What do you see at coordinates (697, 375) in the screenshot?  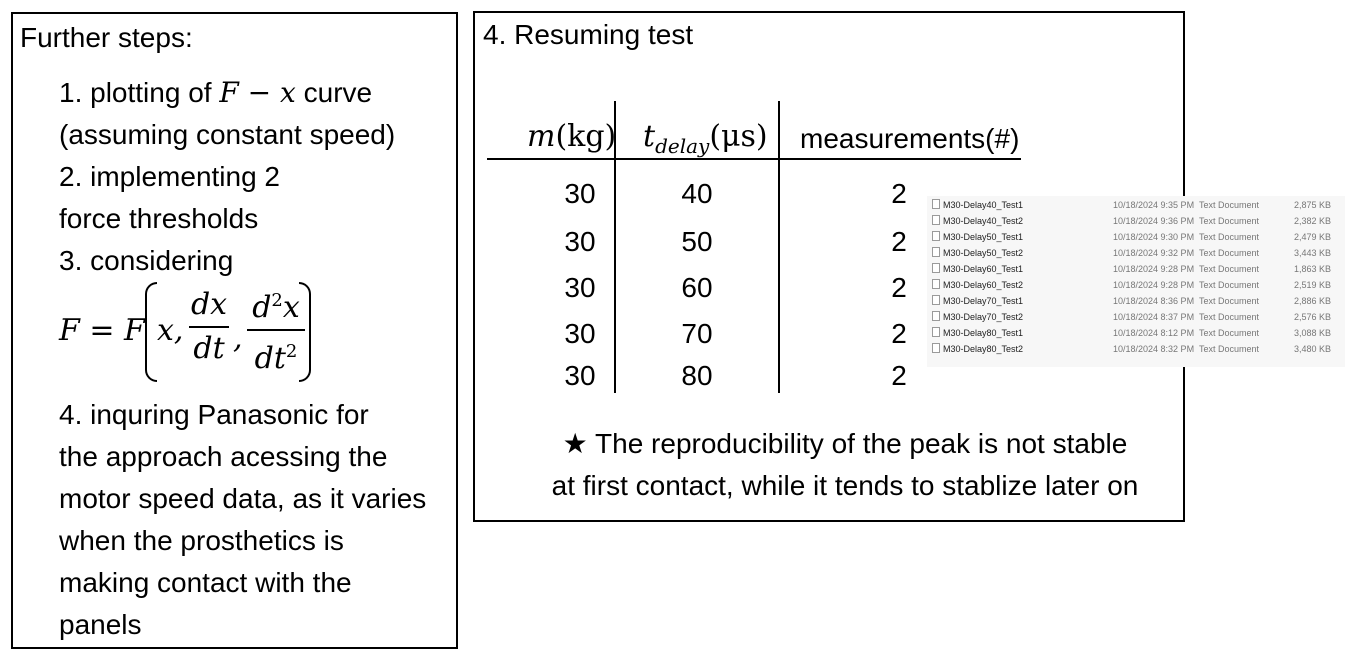 I see `delay-cell: 80` at bounding box center [697, 375].